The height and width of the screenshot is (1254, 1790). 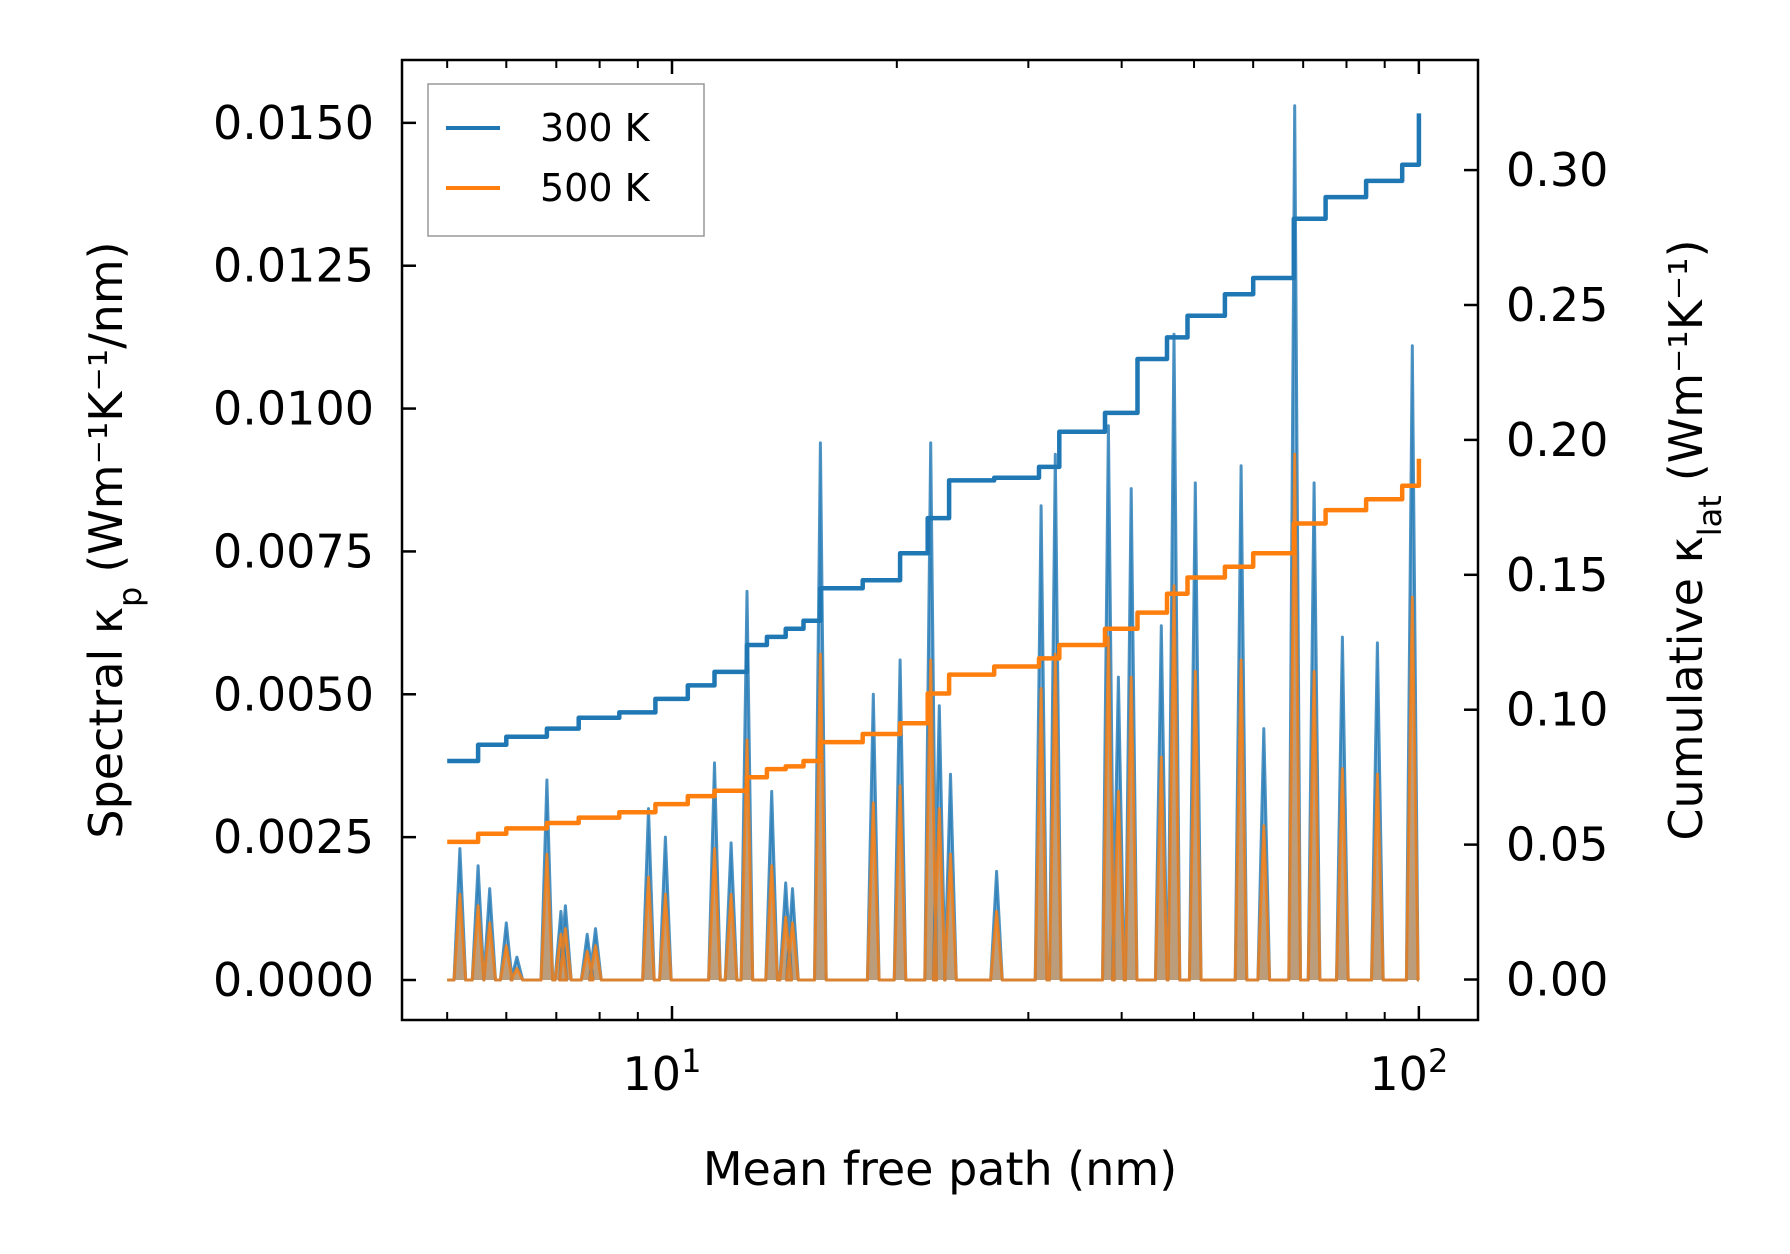 I want to click on y-left-tick-label: 0.0150, so click(x=293, y=123).